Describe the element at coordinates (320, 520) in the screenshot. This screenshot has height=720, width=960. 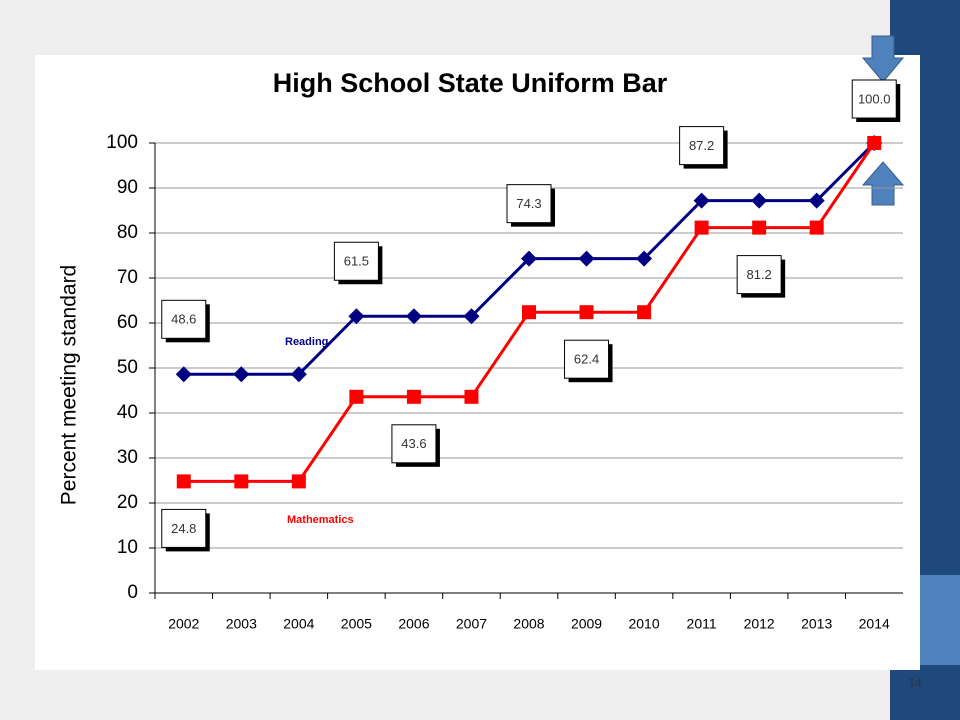
I see `series-name: Mathematics` at that location.